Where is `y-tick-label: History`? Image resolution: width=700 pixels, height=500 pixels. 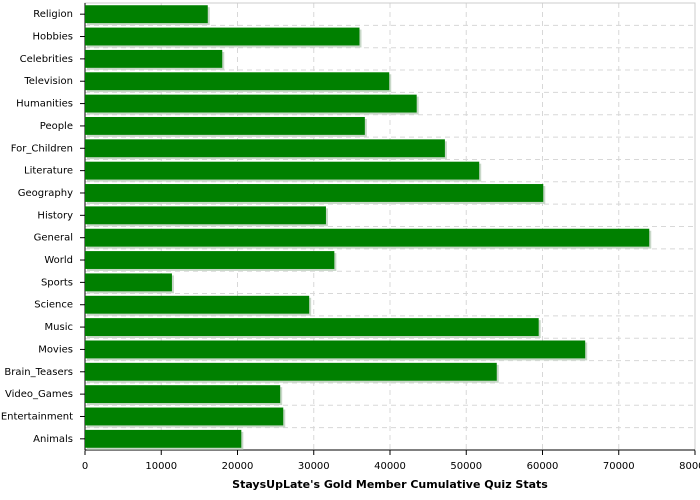
y-tick-label: History is located at coordinates (55, 215).